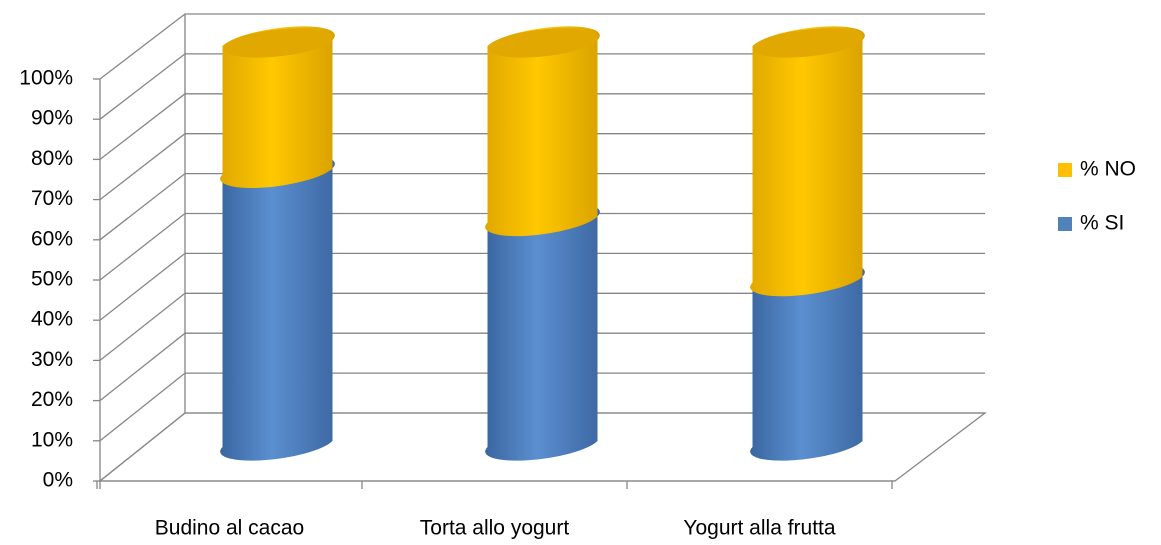 The width and height of the screenshot is (1161, 545). What do you see at coordinates (52, 279) in the screenshot?
I see `y-tick-label: 50%` at bounding box center [52, 279].